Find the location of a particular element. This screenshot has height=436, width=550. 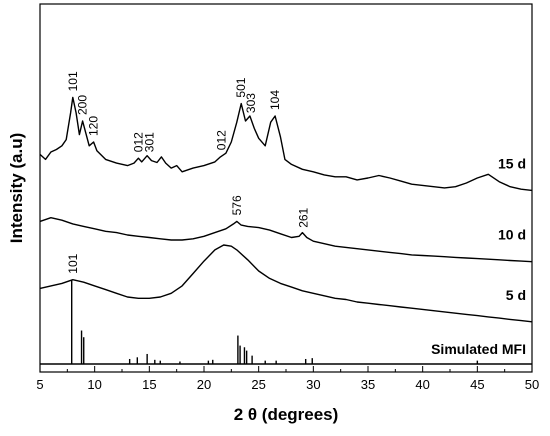

series-label-5-d: 5 d is located at coordinates (516, 295).